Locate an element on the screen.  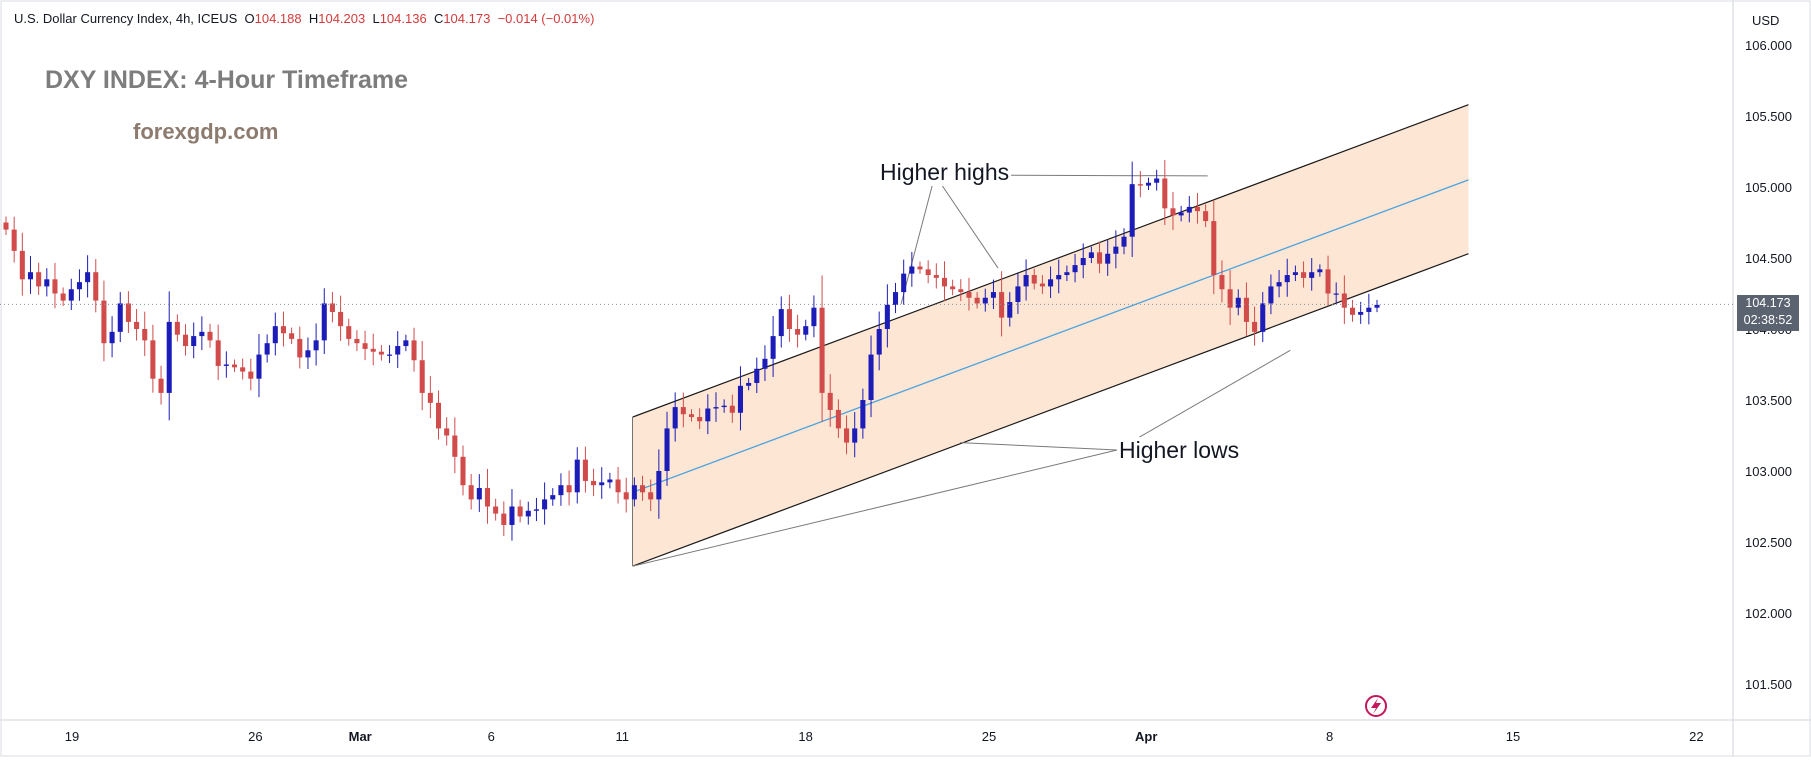
y-tick-label: 101.500 is located at coordinates (1768, 684).